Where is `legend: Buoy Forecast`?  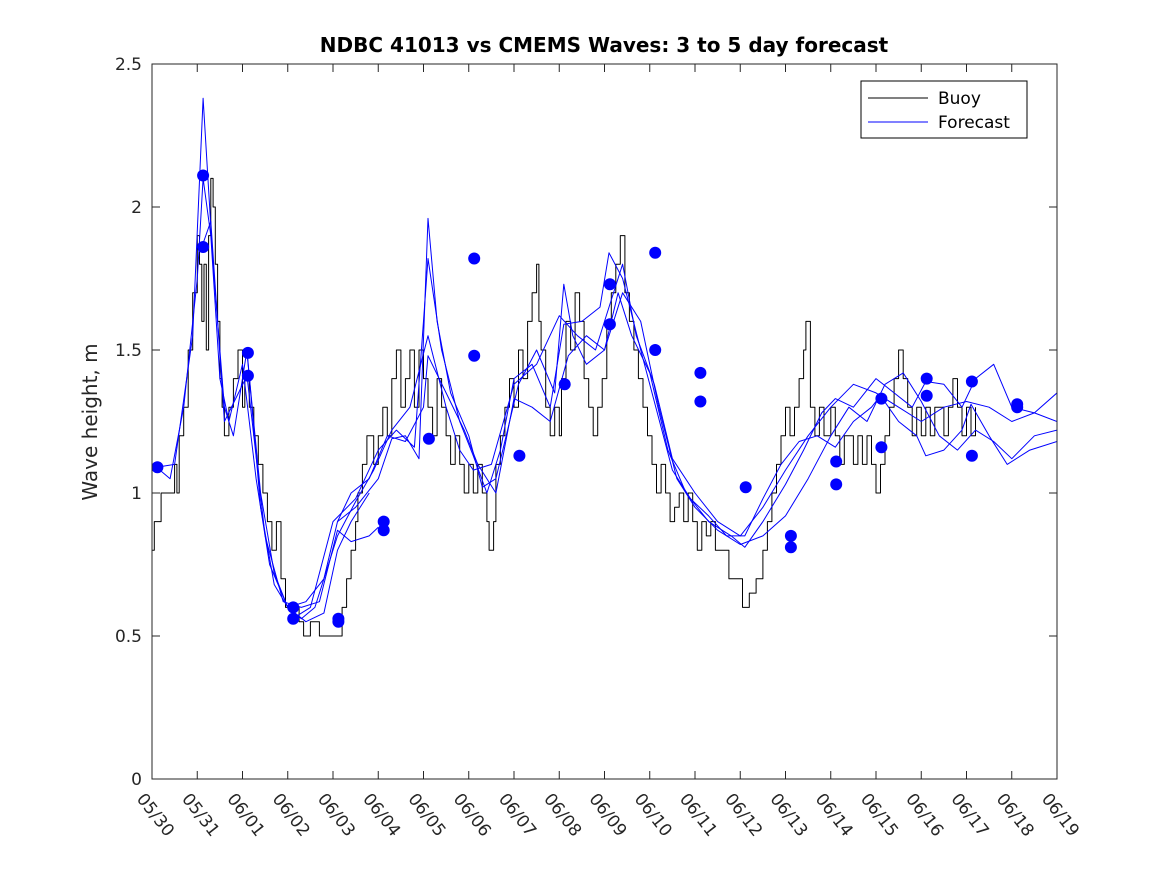
legend: Buoy Forecast is located at coordinates (944, 109).